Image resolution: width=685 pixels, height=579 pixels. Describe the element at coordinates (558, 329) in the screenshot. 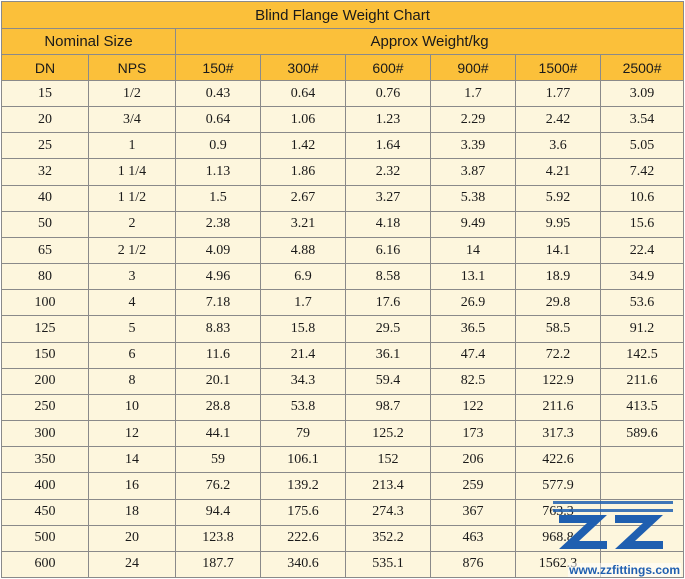

I see `weight-cell: 58.5` at that location.